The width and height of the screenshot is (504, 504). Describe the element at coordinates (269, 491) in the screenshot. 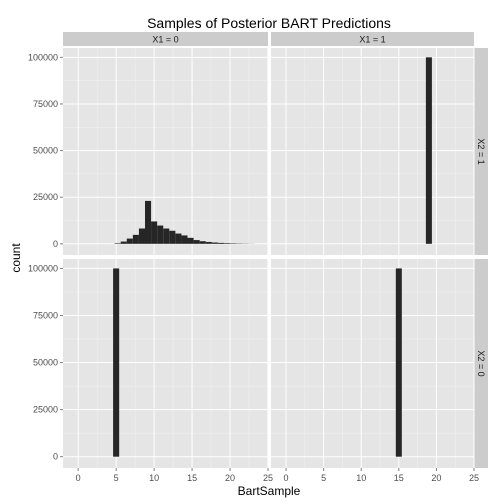

I see `x-axis-title: BartSample` at that location.